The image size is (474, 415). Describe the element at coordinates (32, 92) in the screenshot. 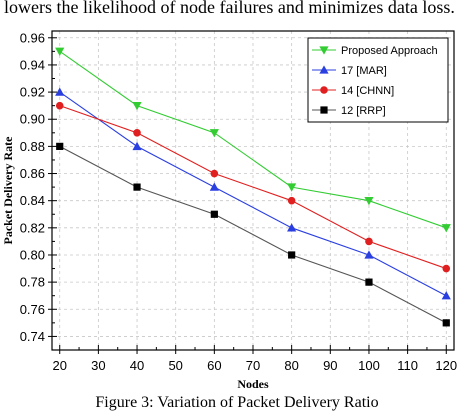

I see `y-tick-label: 0.92` at that location.